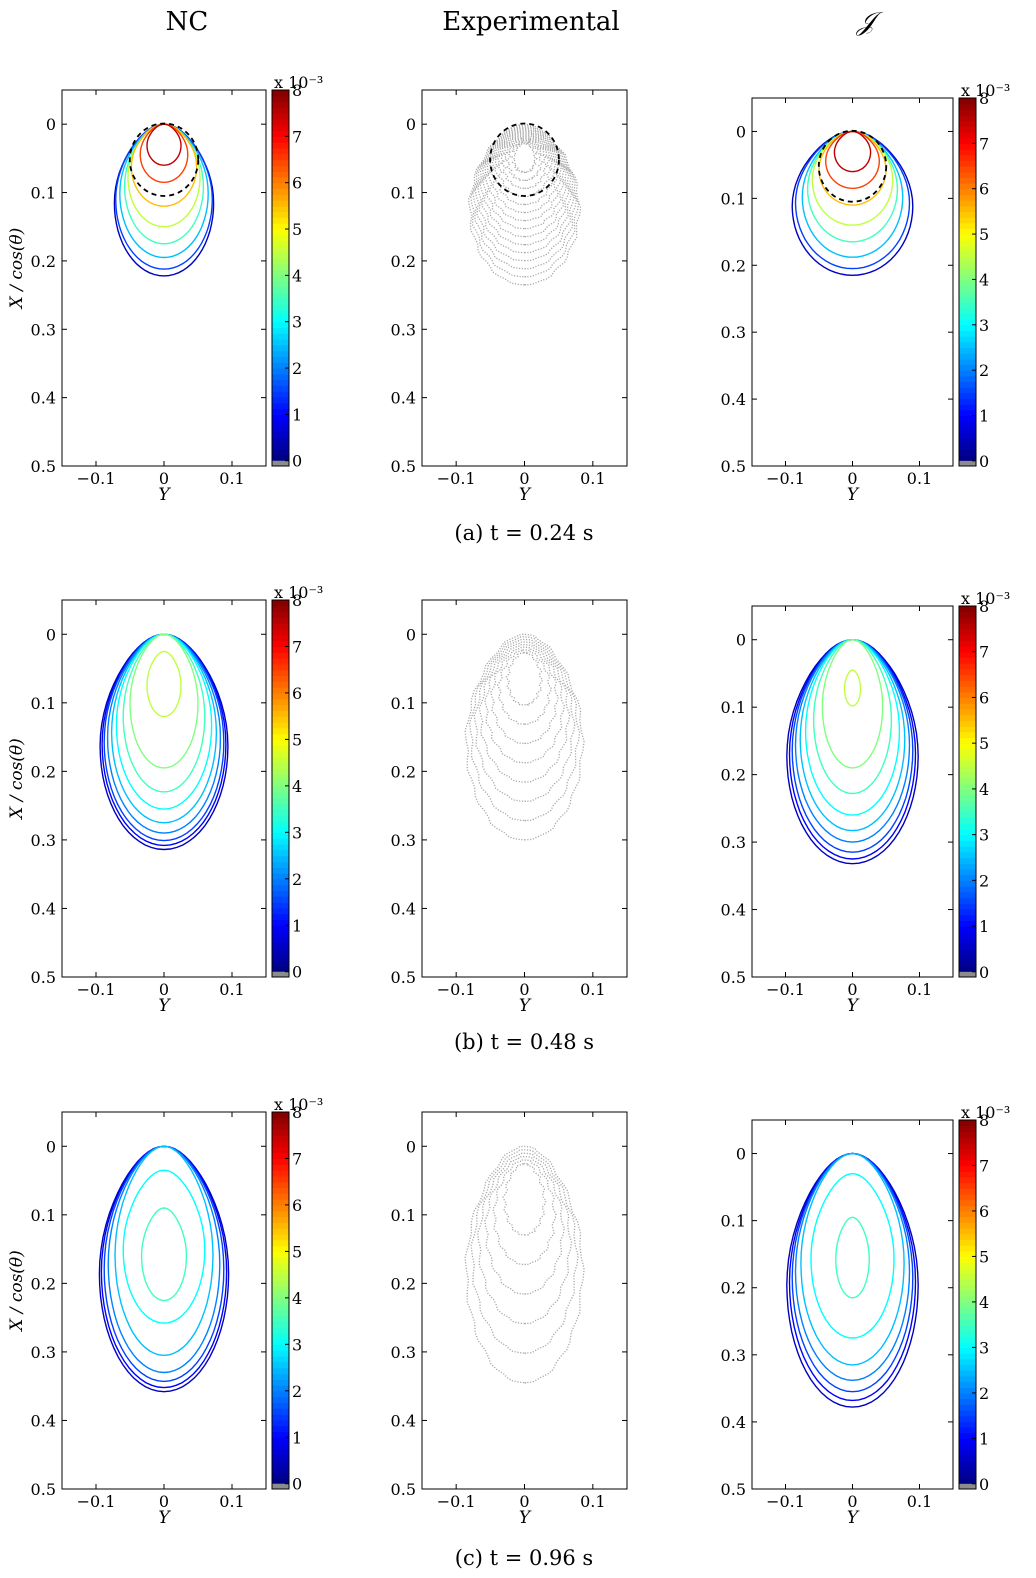 The width and height of the screenshot is (1036, 1578). I want to click on x-tick-label: −0.1, so click(96, 478).